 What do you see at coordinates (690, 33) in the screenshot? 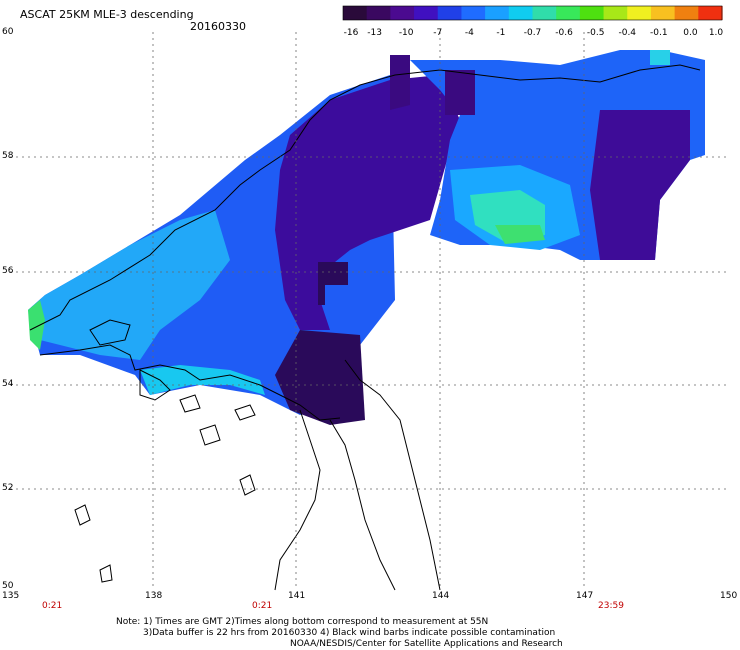
I see `colorbar-tick-label: 0.0` at bounding box center [690, 33].